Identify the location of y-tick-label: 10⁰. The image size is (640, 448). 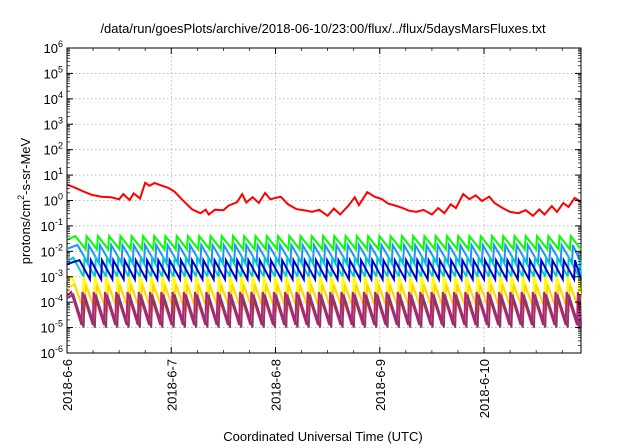
(53, 200).